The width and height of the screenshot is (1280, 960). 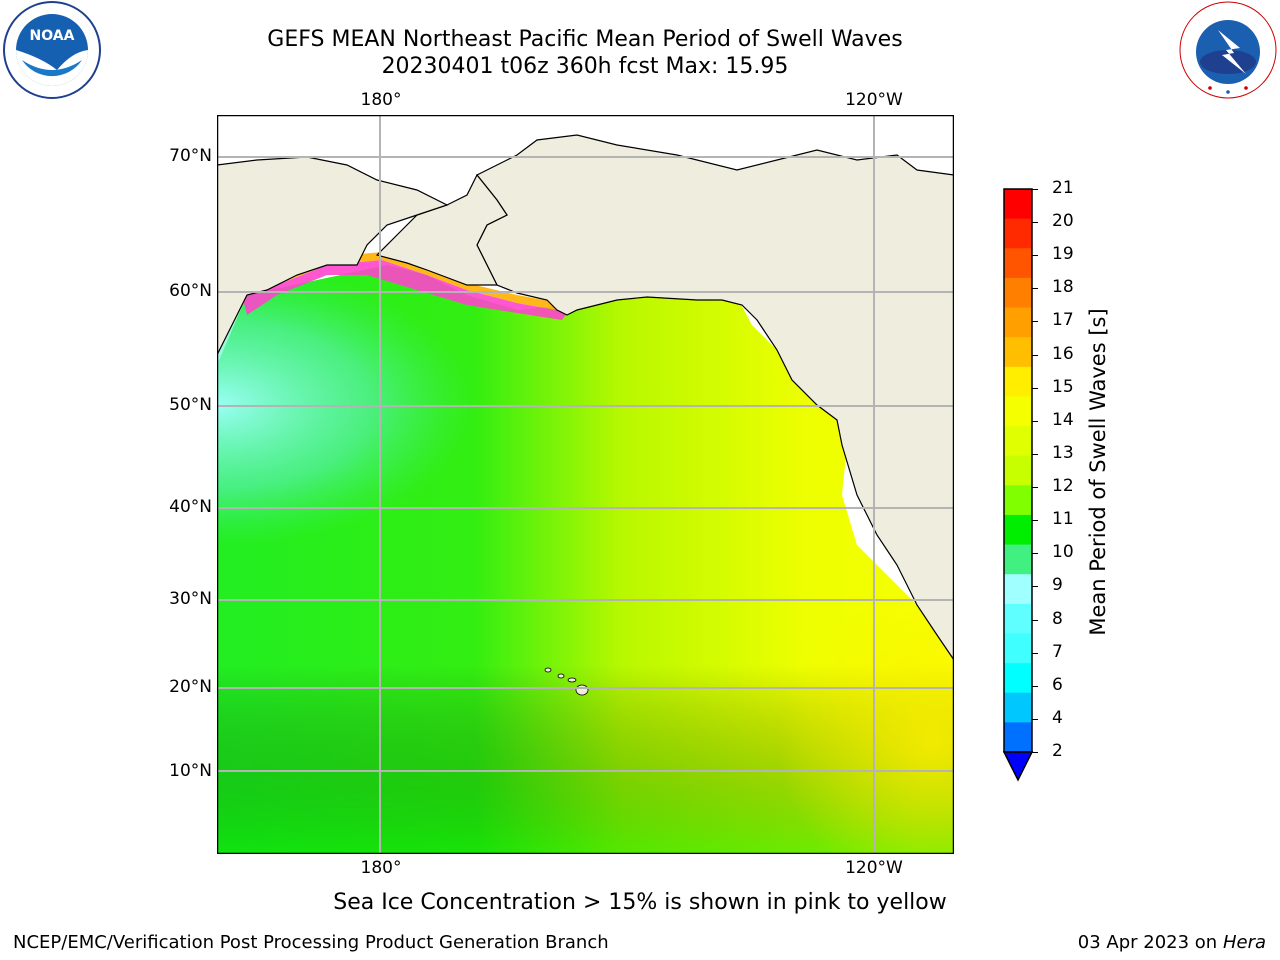 I want to click on land-siberia, so click(x=333, y=256).